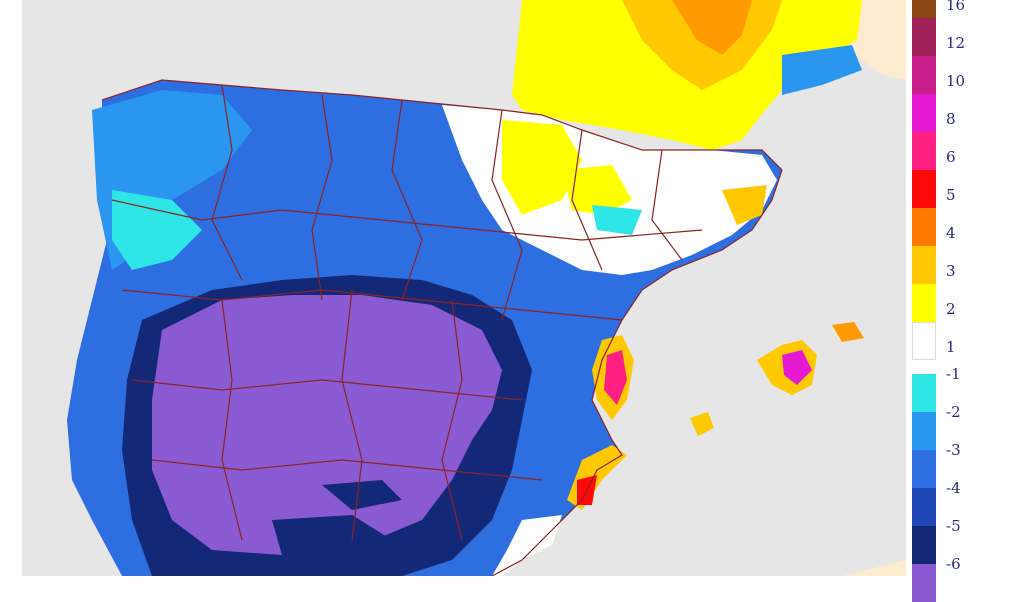 This screenshot has width=1024, height=602. I want to click on legend-label-positive: 1, so click(951, 347).